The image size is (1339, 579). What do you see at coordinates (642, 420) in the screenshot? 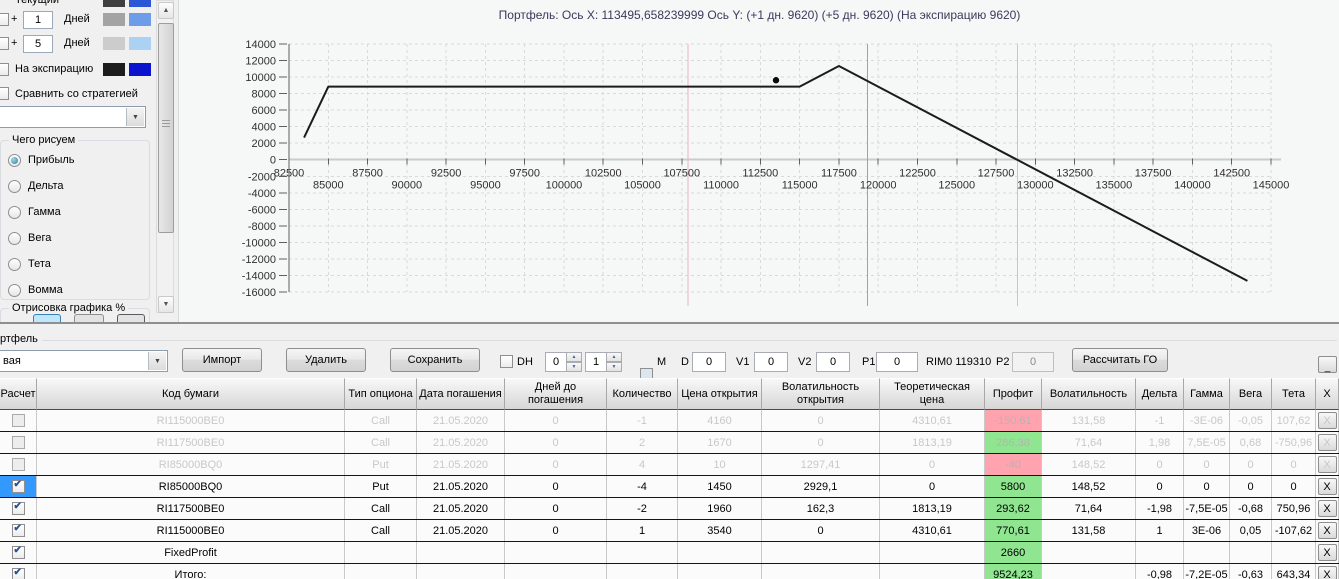
I see `cell-quantity: -1` at bounding box center [642, 420].